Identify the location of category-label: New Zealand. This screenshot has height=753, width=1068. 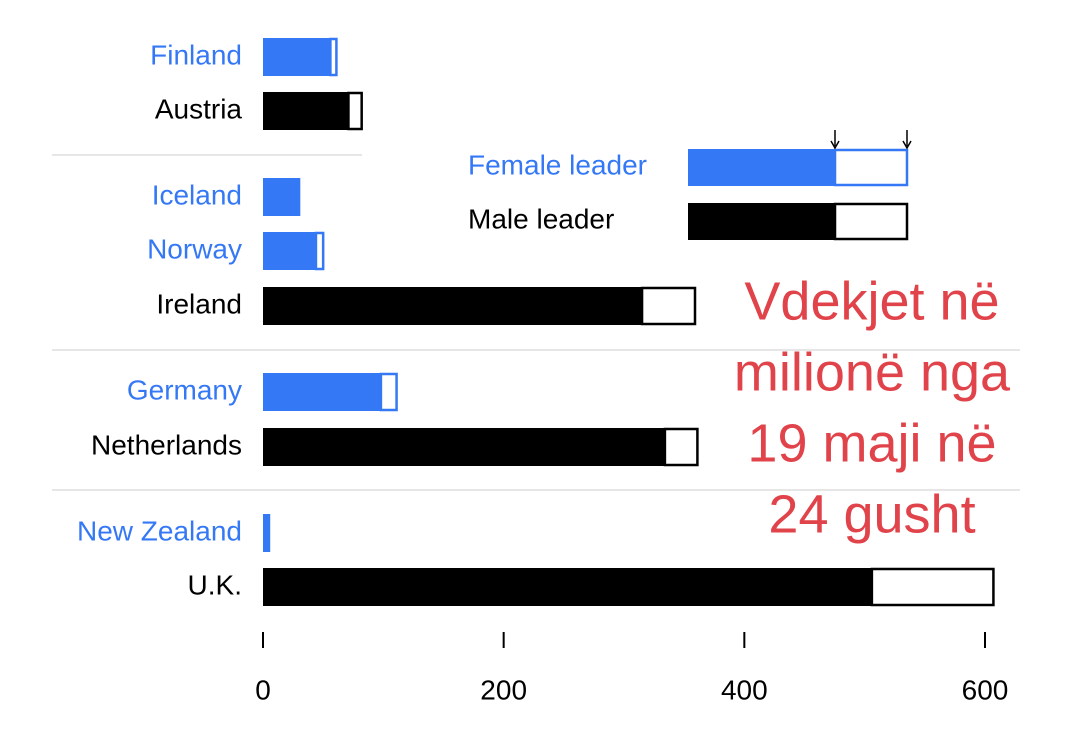
(159, 530).